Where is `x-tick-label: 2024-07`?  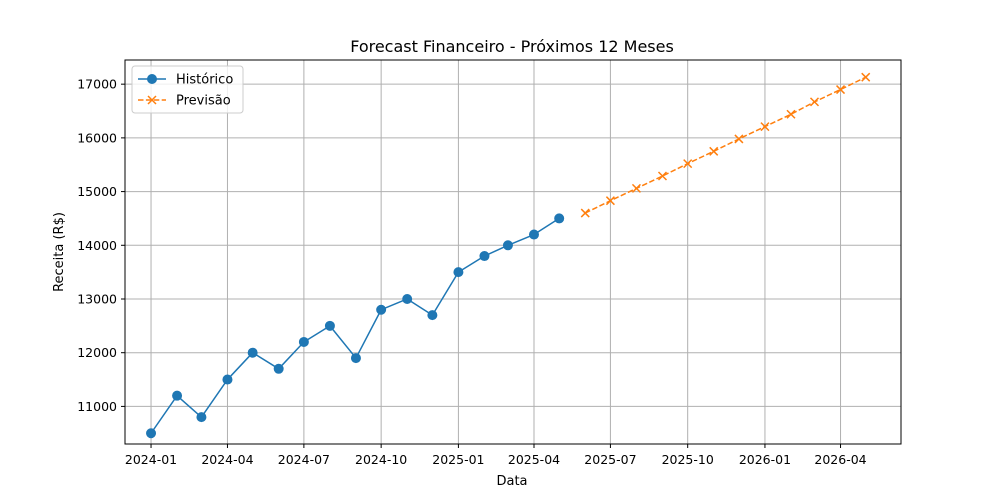 x-tick-label: 2024-07 is located at coordinates (304, 459).